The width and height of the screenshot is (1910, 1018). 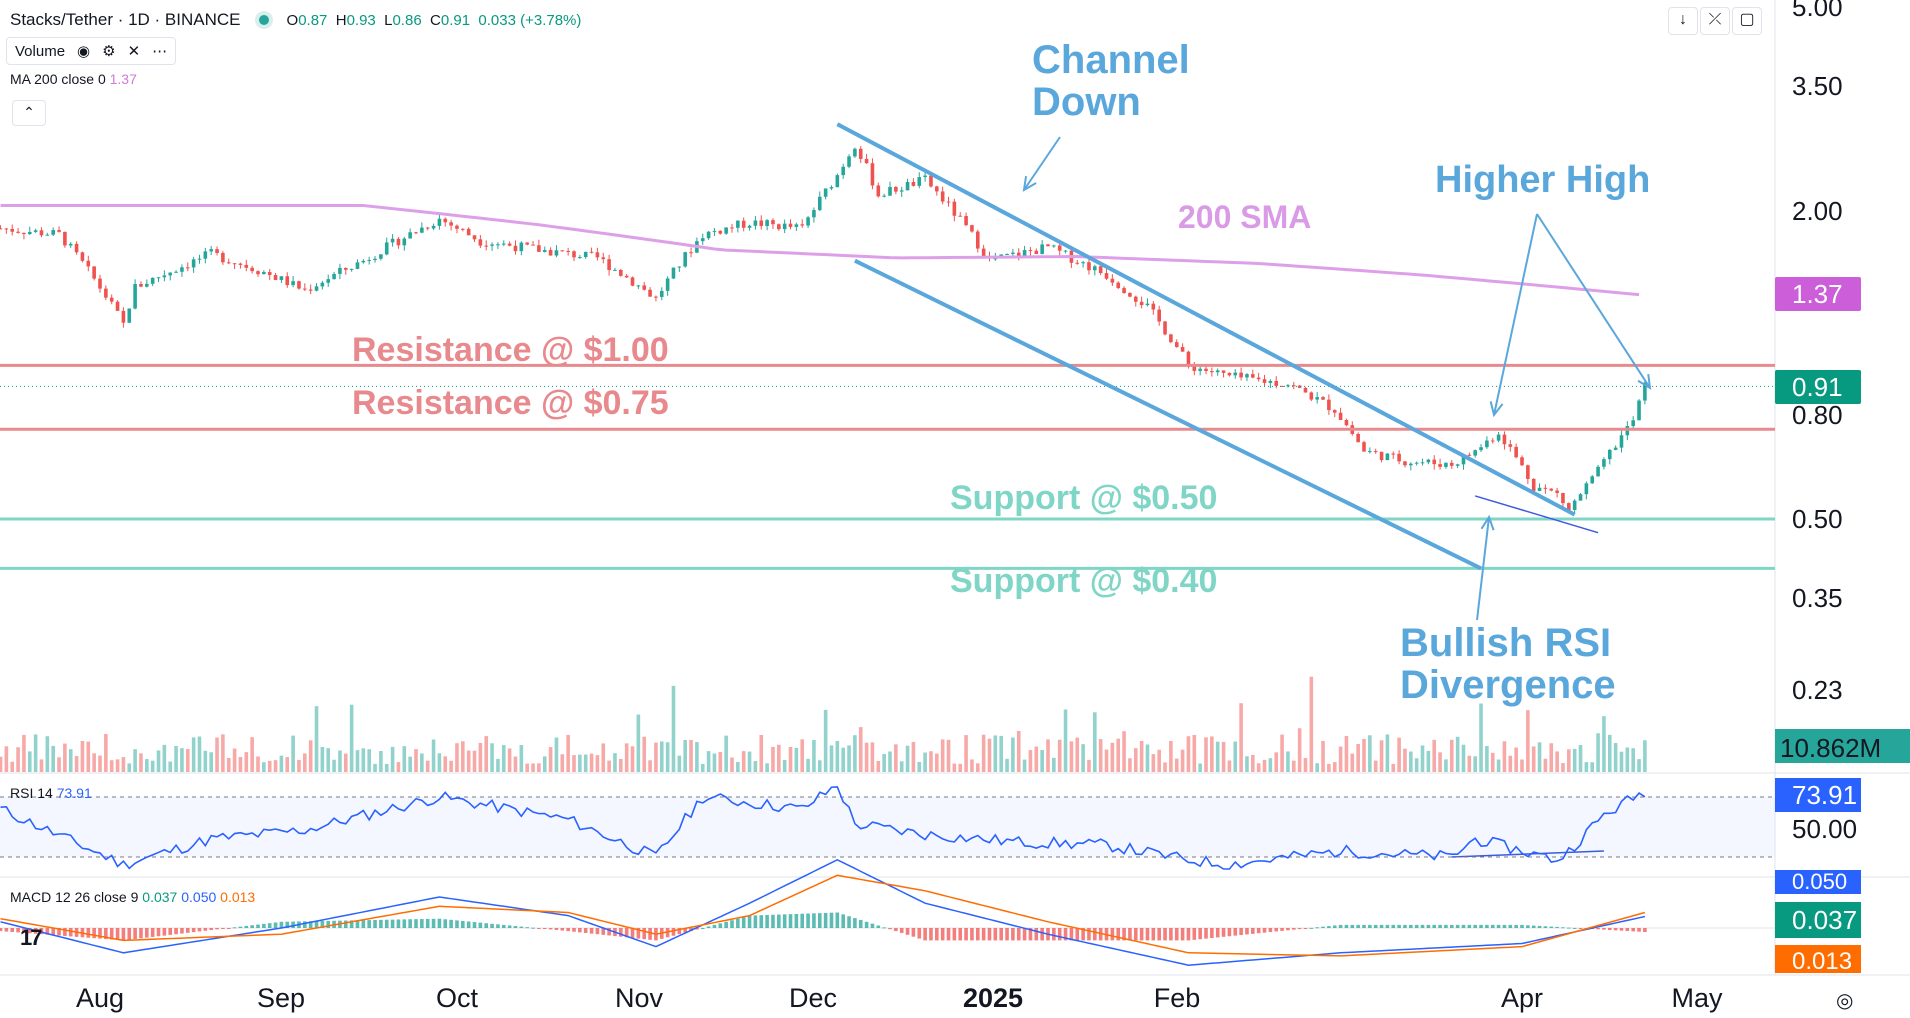 I want to click on channel-line, so click(x=1168, y=414).